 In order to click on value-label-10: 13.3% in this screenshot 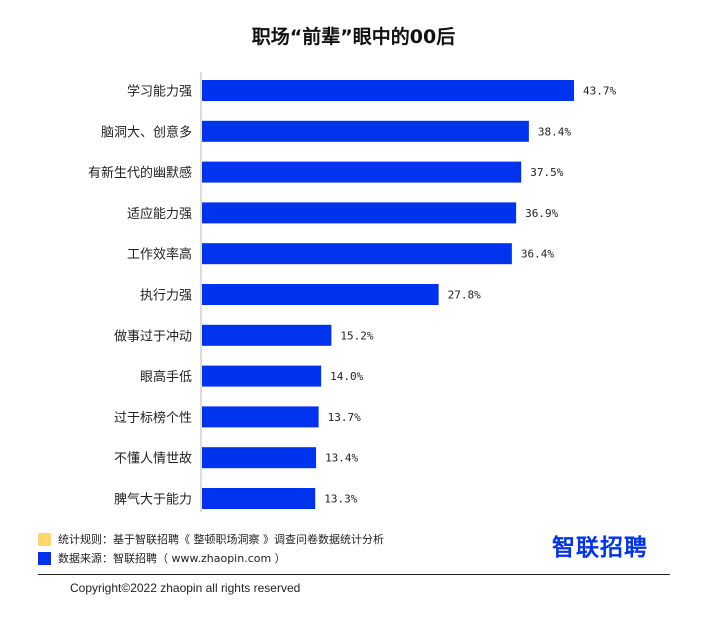, I will do `click(340, 499)`.